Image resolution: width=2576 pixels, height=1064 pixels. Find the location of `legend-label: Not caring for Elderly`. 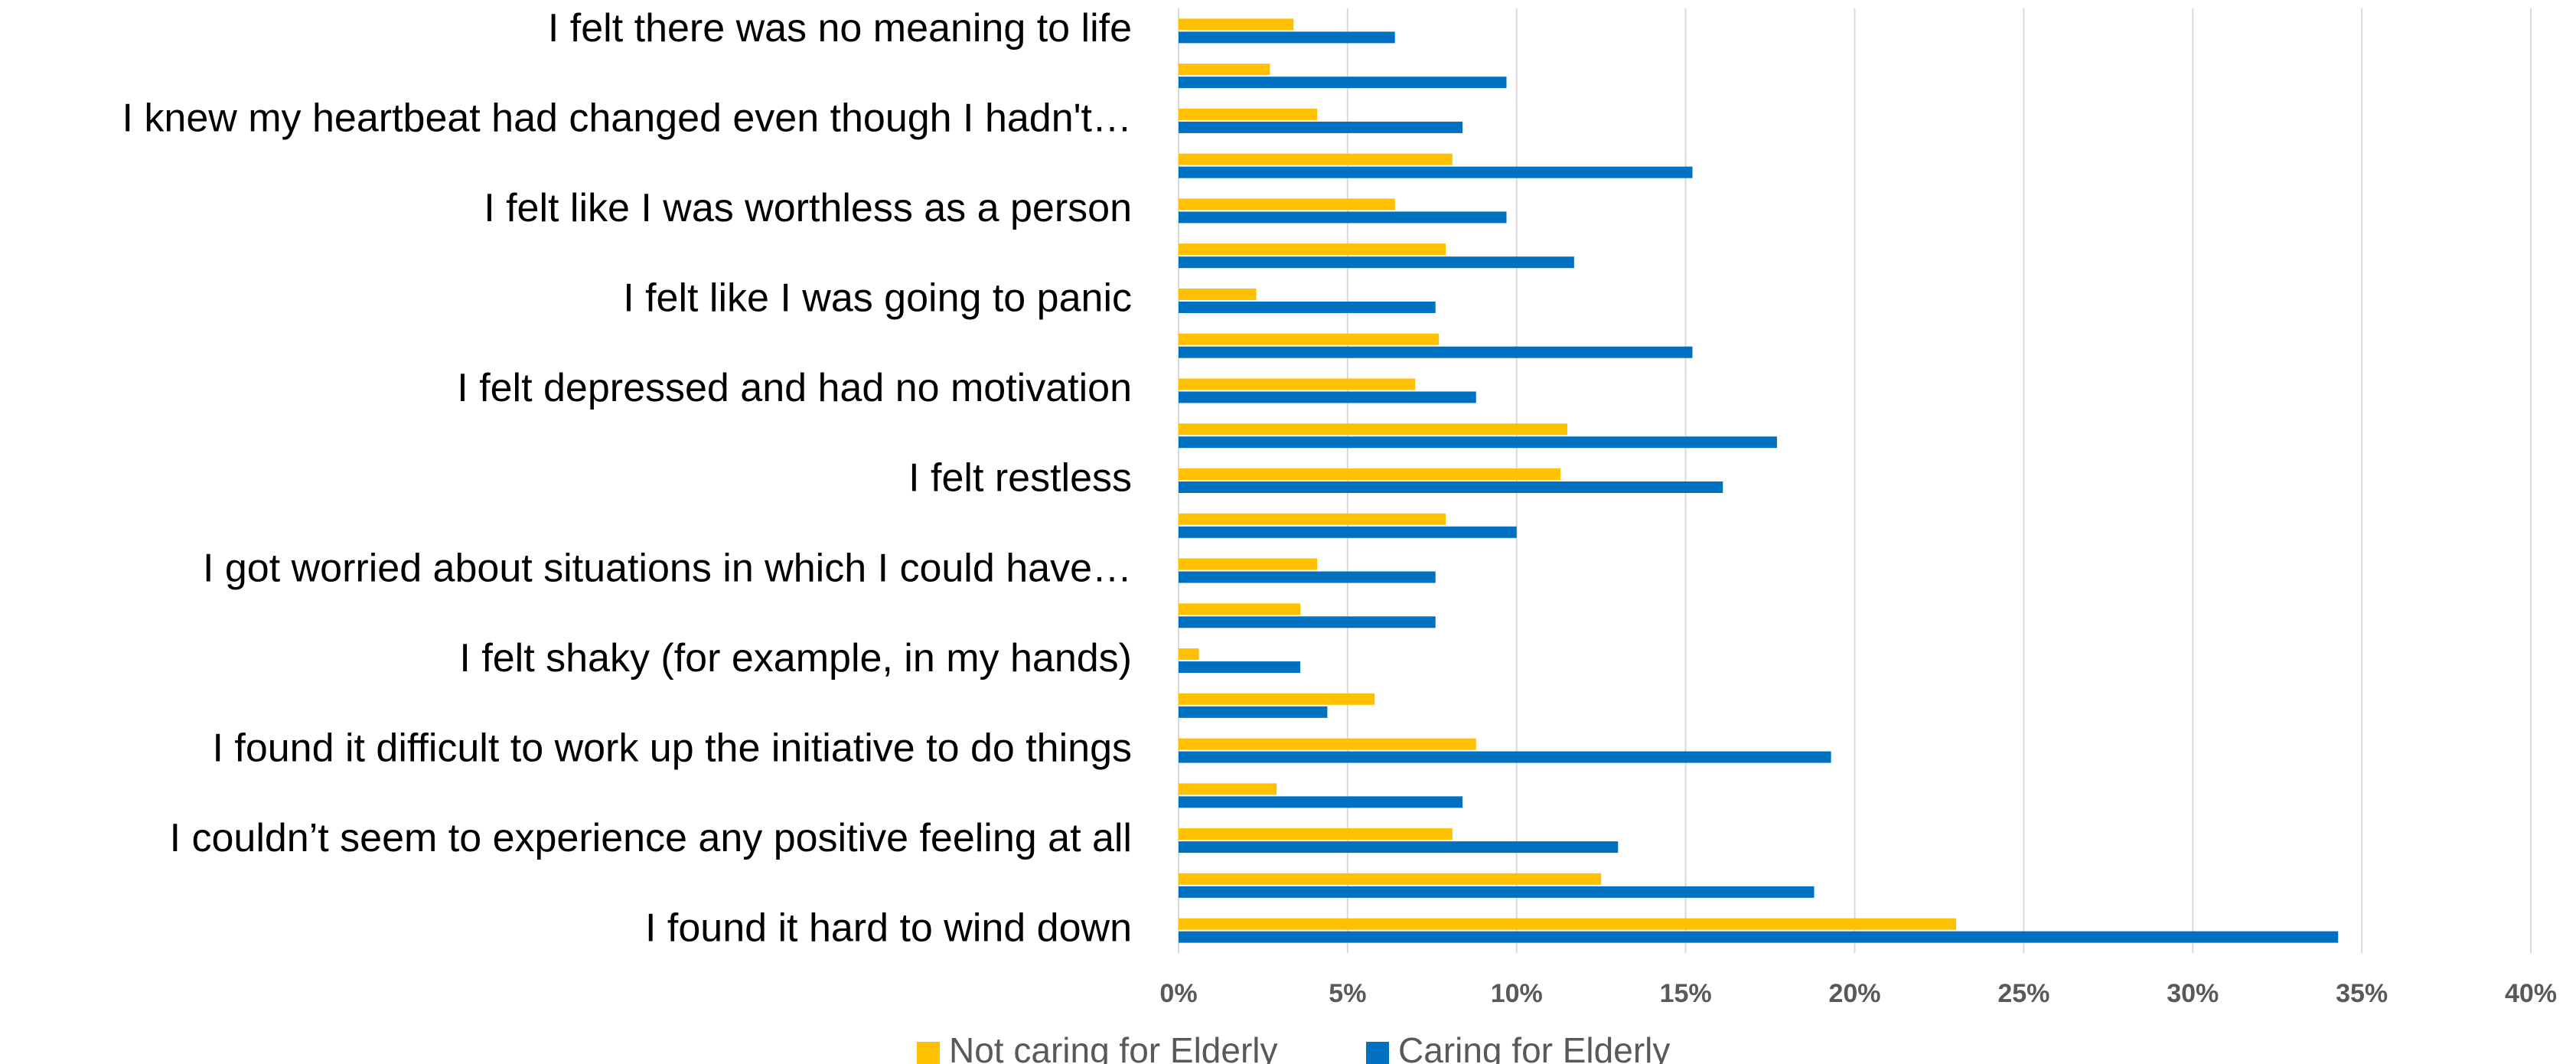

legend-label: Not caring for Elderly is located at coordinates (1113, 1047).